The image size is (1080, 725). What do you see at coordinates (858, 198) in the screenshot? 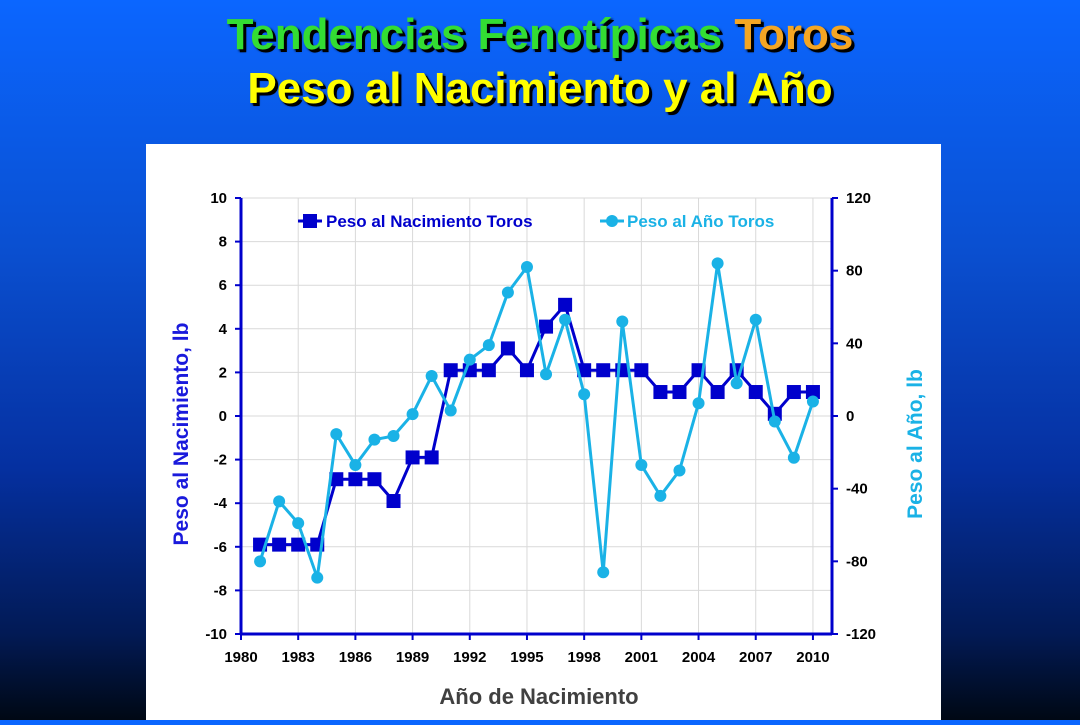
I see `right-tick-label: 120` at bounding box center [858, 198].